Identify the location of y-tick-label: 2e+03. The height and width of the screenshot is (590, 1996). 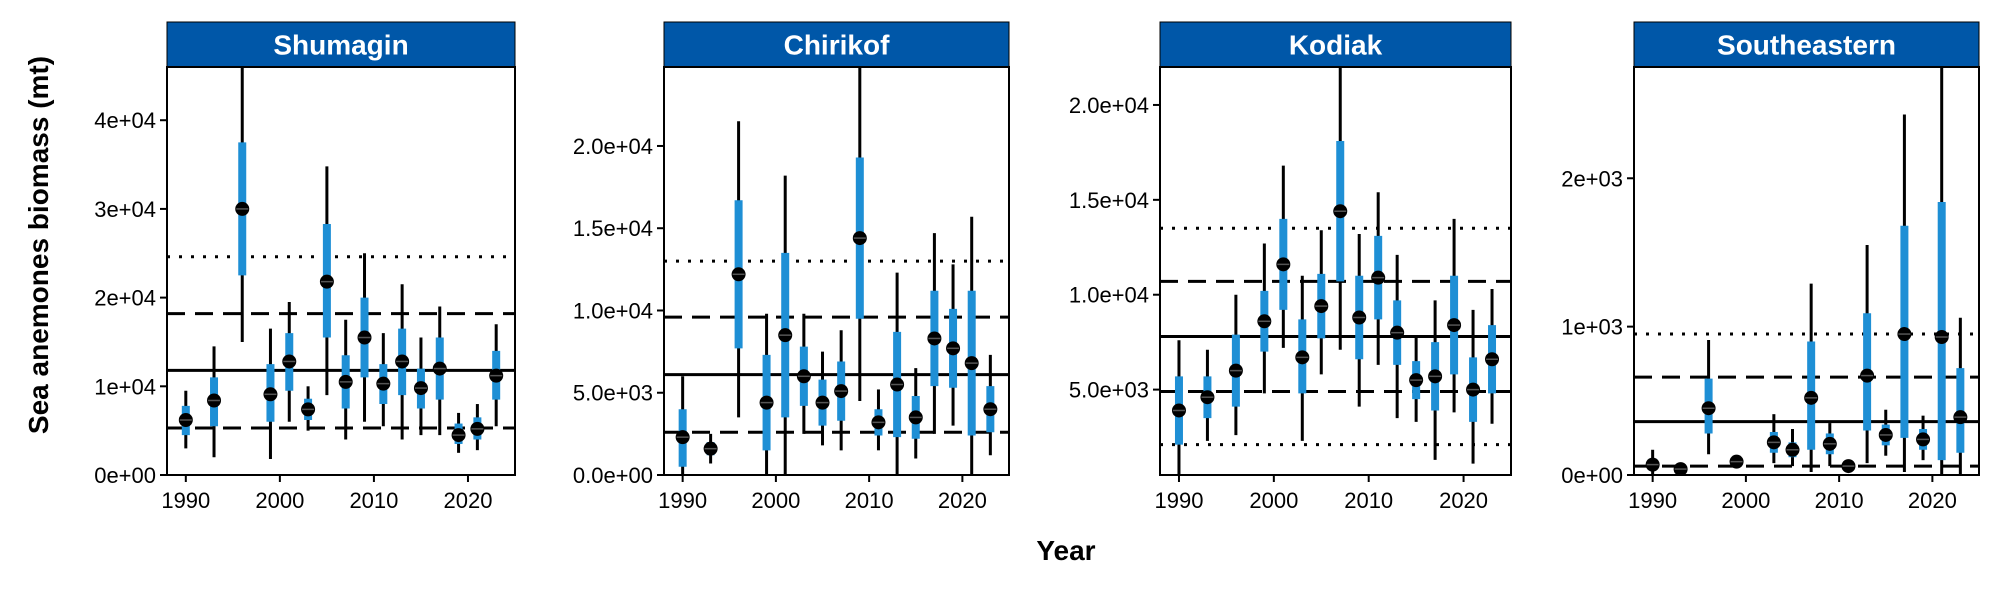
(1592, 178).